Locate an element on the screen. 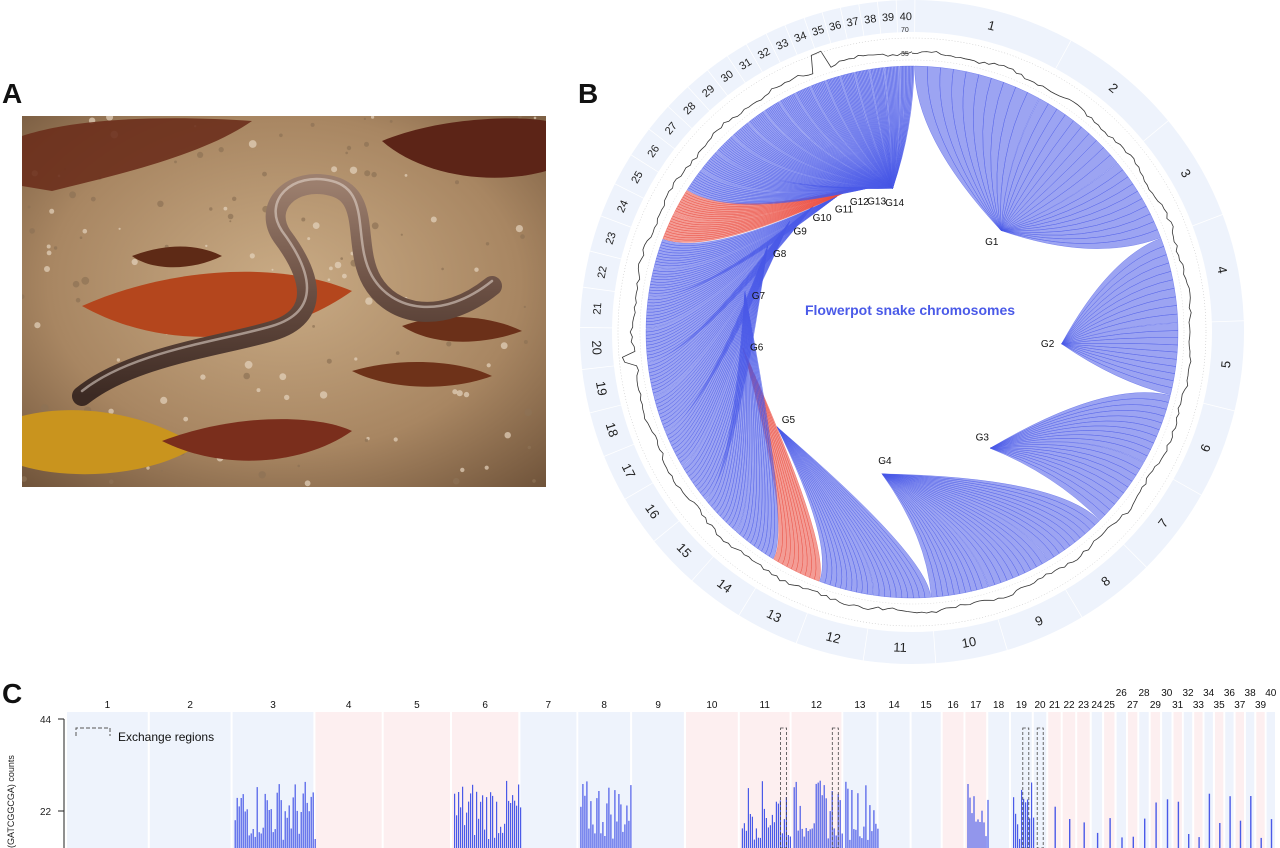 This screenshot has height=848, width=1280. bar-chrom-label-19: 19 is located at coordinates (1022, 705).